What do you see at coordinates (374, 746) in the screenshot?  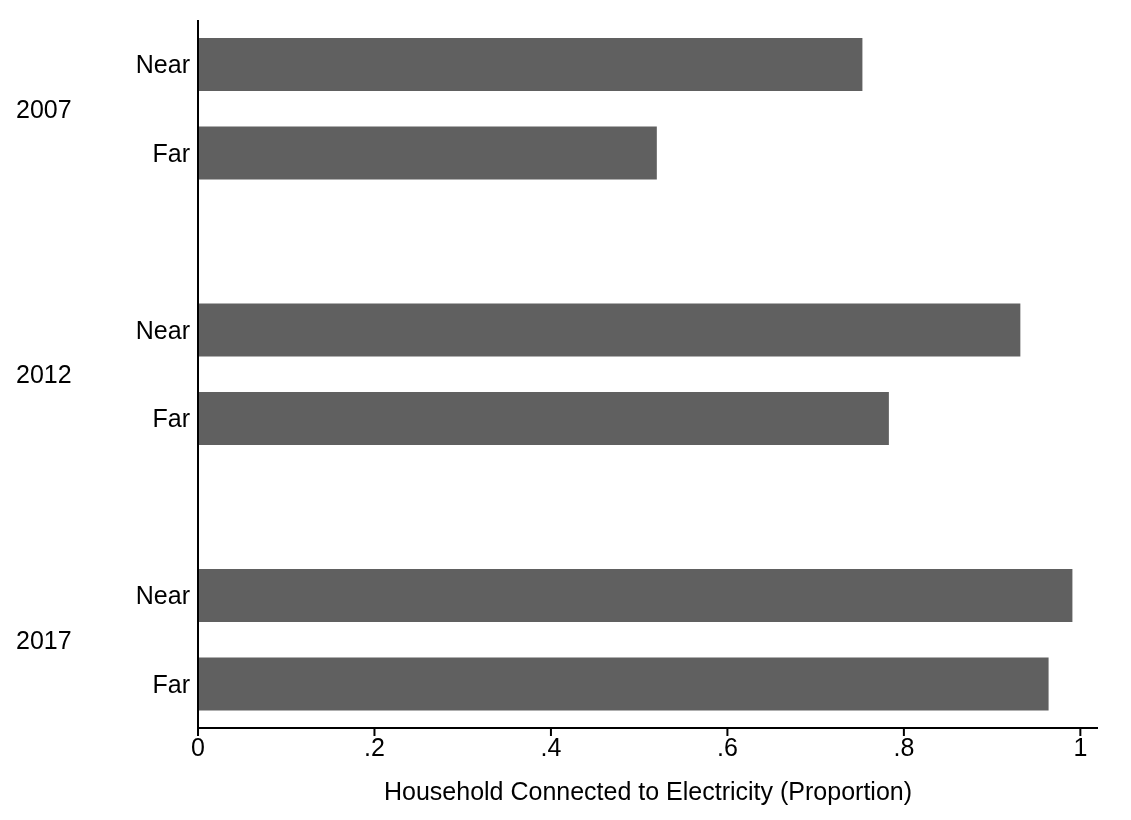 I see `x-tick-label: .2` at bounding box center [374, 746].